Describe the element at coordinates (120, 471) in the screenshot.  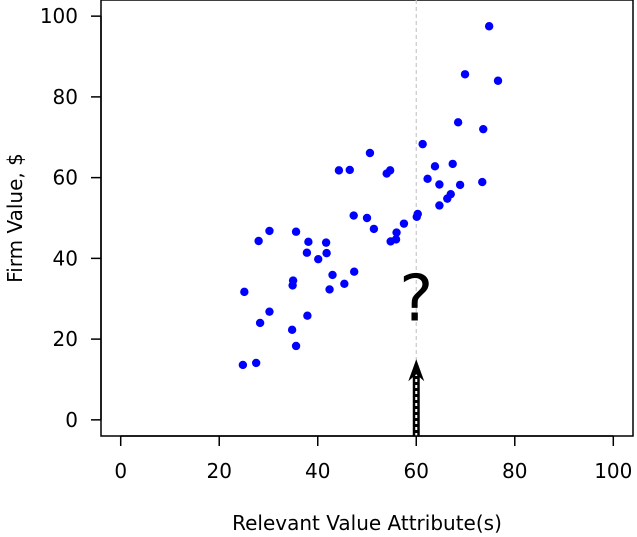
I see `x-tick-label-0: 0` at that location.